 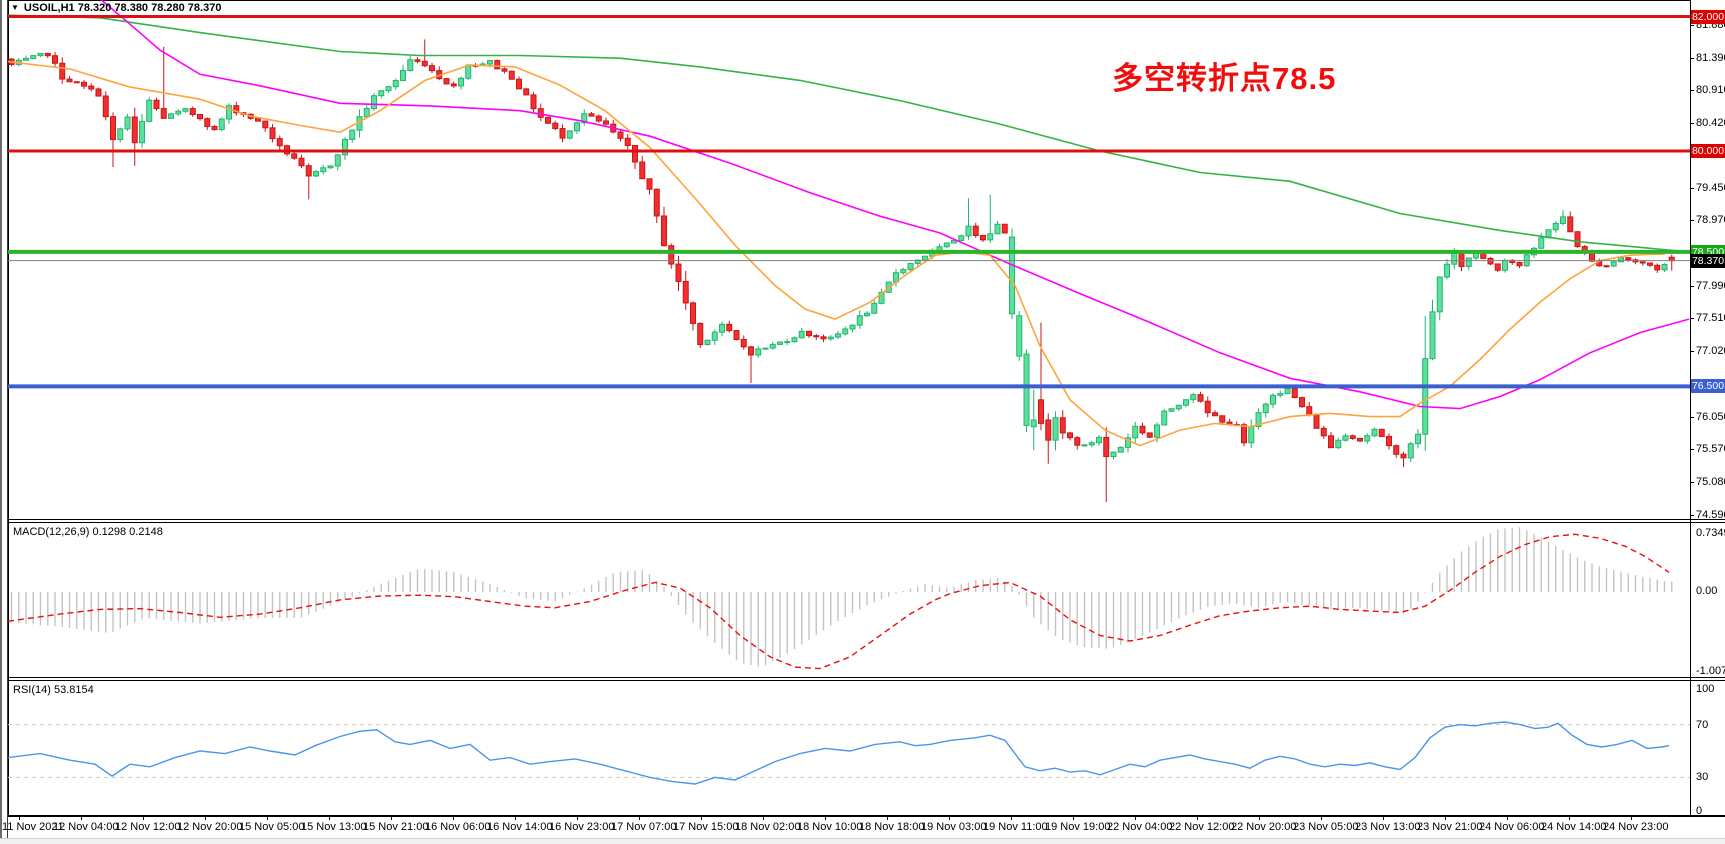 What do you see at coordinates (1388, 827) in the screenshot?
I see `time-axis-label: 23 Nov 13:00` at bounding box center [1388, 827].